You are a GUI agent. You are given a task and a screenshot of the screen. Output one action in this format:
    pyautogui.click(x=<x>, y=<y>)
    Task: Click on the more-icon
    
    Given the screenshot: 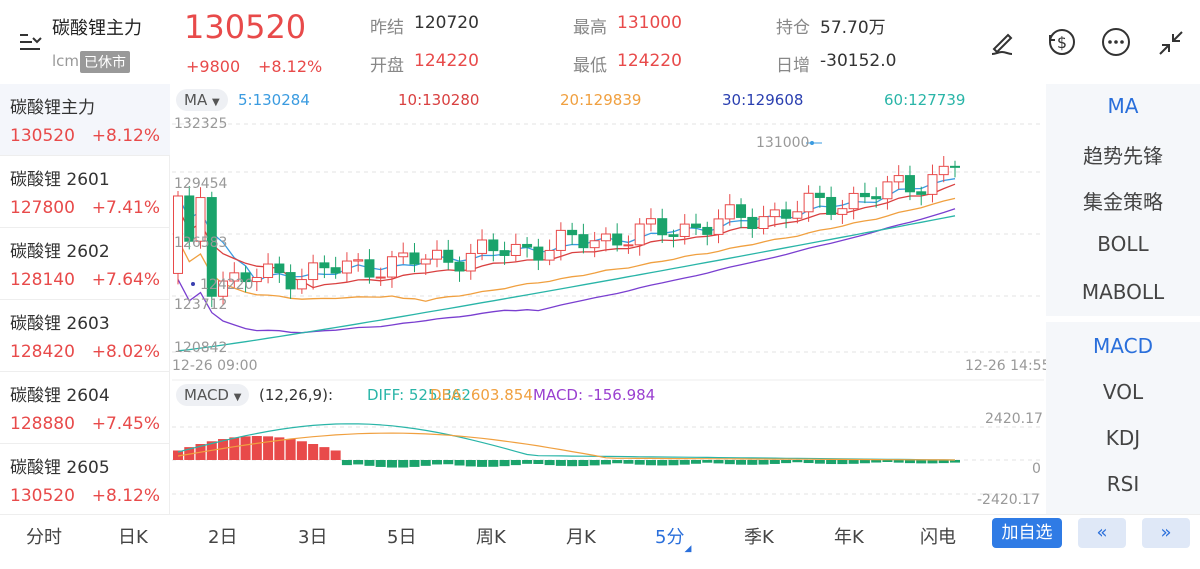 What is the action you would take?
    pyautogui.click(x=1116, y=44)
    